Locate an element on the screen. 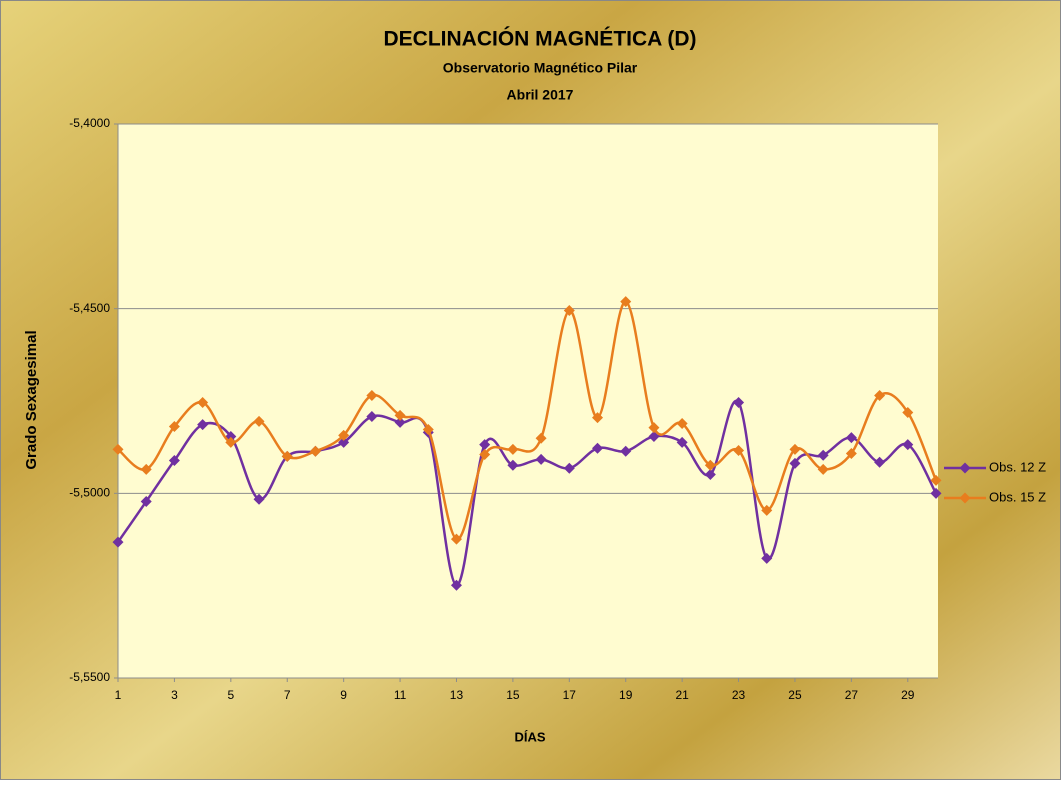 The image size is (1061, 785). y-tick-label: -5,4500 is located at coordinates (89, 308).